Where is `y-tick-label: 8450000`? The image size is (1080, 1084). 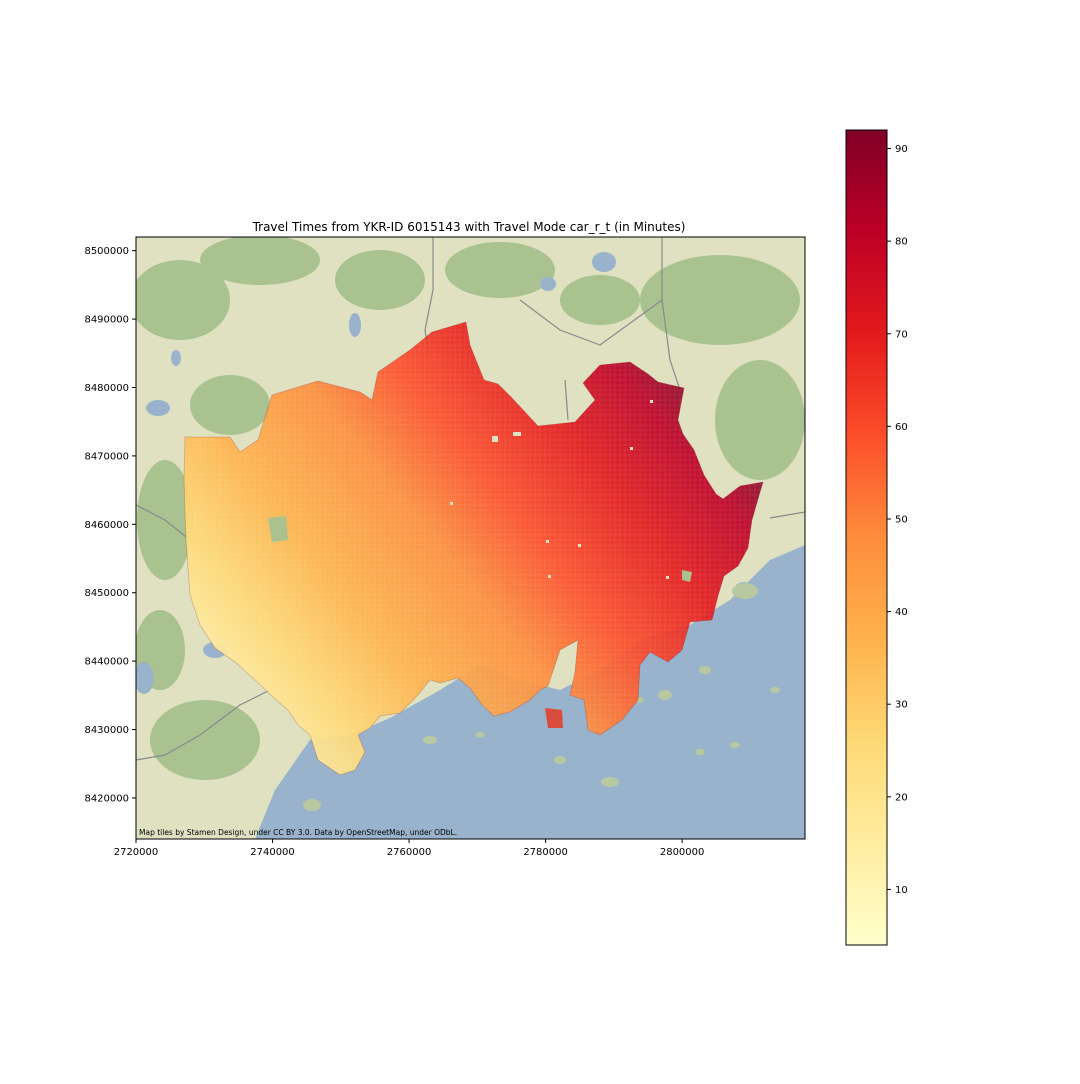
y-tick-label: 8450000 is located at coordinates (106, 593).